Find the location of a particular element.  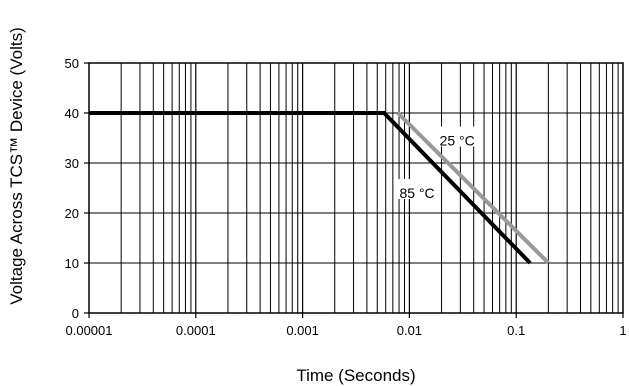

x-tick-label: 0.01 is located at coordinates (409, 330).